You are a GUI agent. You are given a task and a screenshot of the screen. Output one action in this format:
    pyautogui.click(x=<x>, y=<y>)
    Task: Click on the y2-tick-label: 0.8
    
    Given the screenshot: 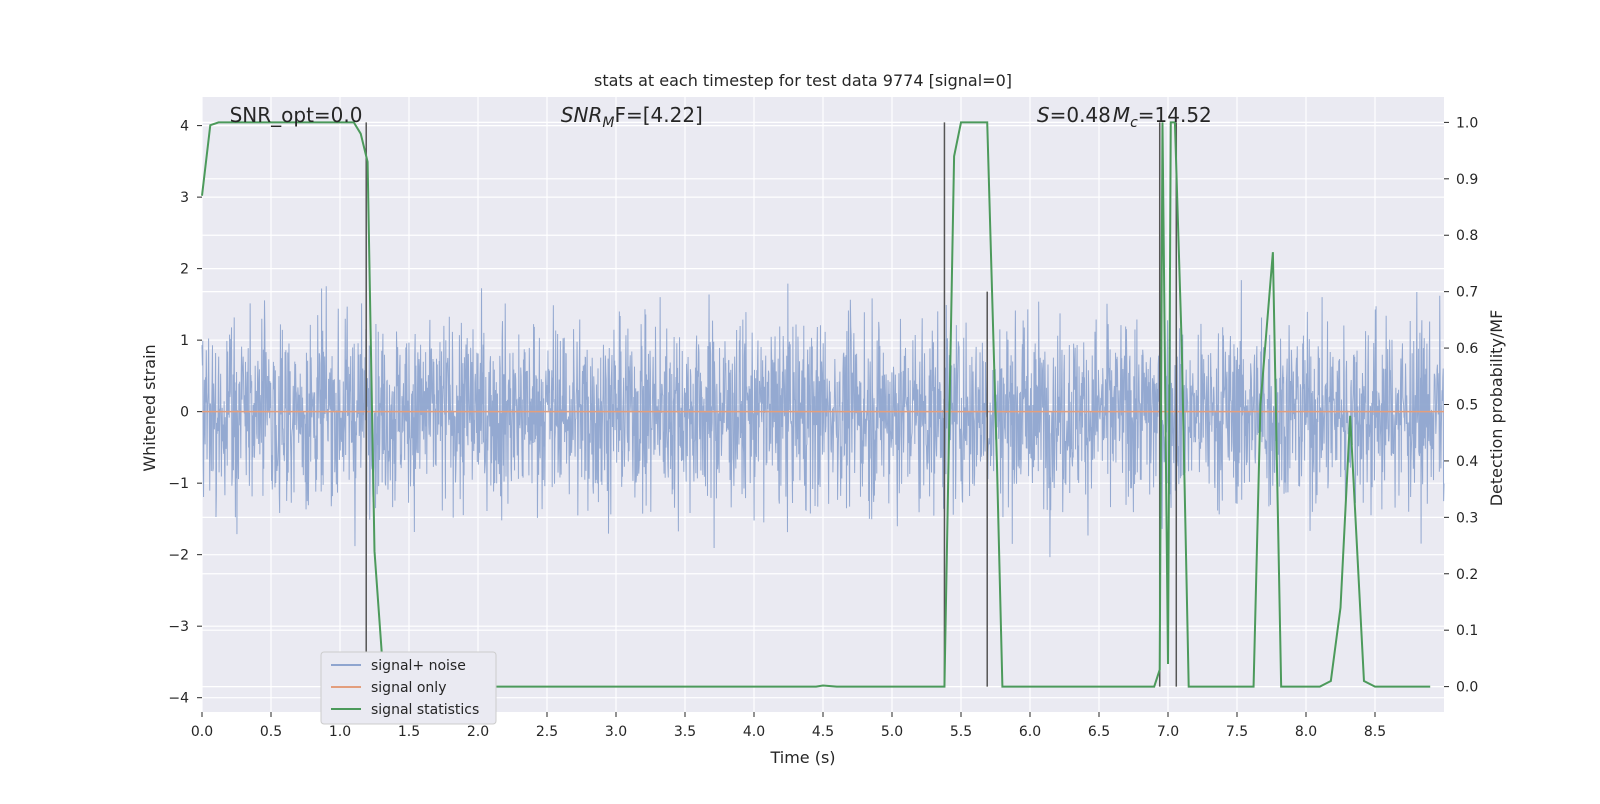 What is the action you would take?
    pyautogui.click(x=1467, y=236)
    